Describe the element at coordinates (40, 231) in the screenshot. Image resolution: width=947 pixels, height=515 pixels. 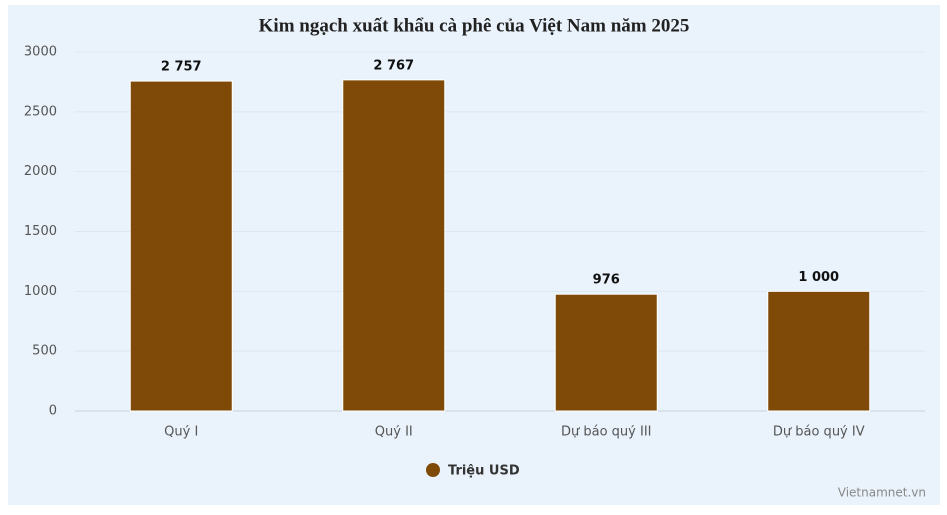
I see `y-tick-label: 1500` at that location.